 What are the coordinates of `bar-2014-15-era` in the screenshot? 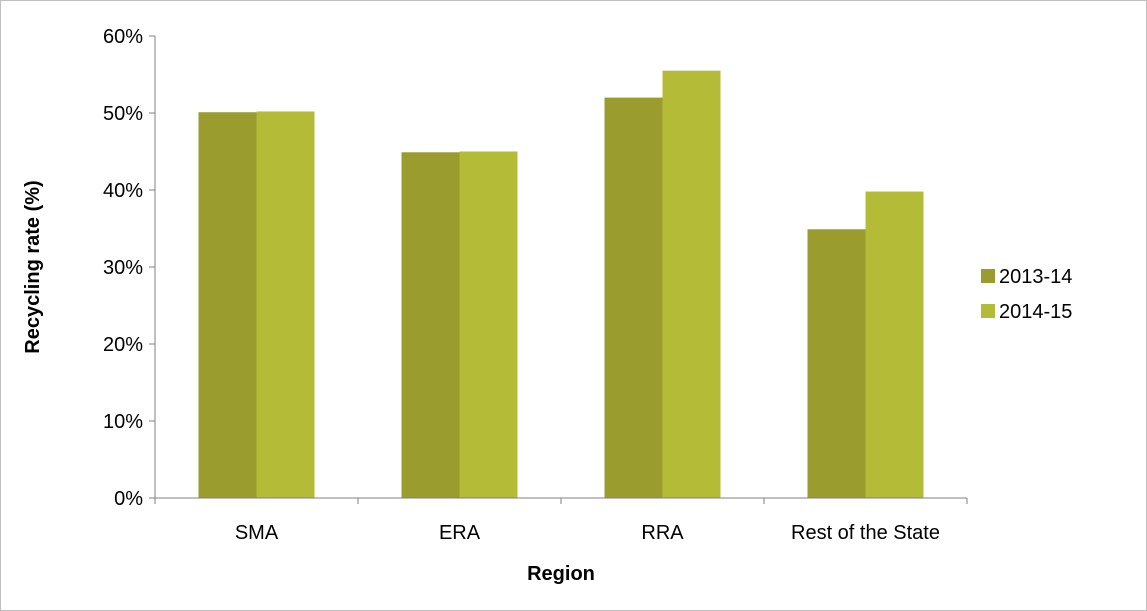 It's located at (488, 324).